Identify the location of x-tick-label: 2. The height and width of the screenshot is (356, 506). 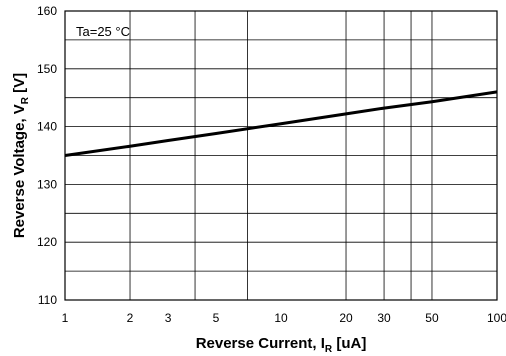
(130, 318).